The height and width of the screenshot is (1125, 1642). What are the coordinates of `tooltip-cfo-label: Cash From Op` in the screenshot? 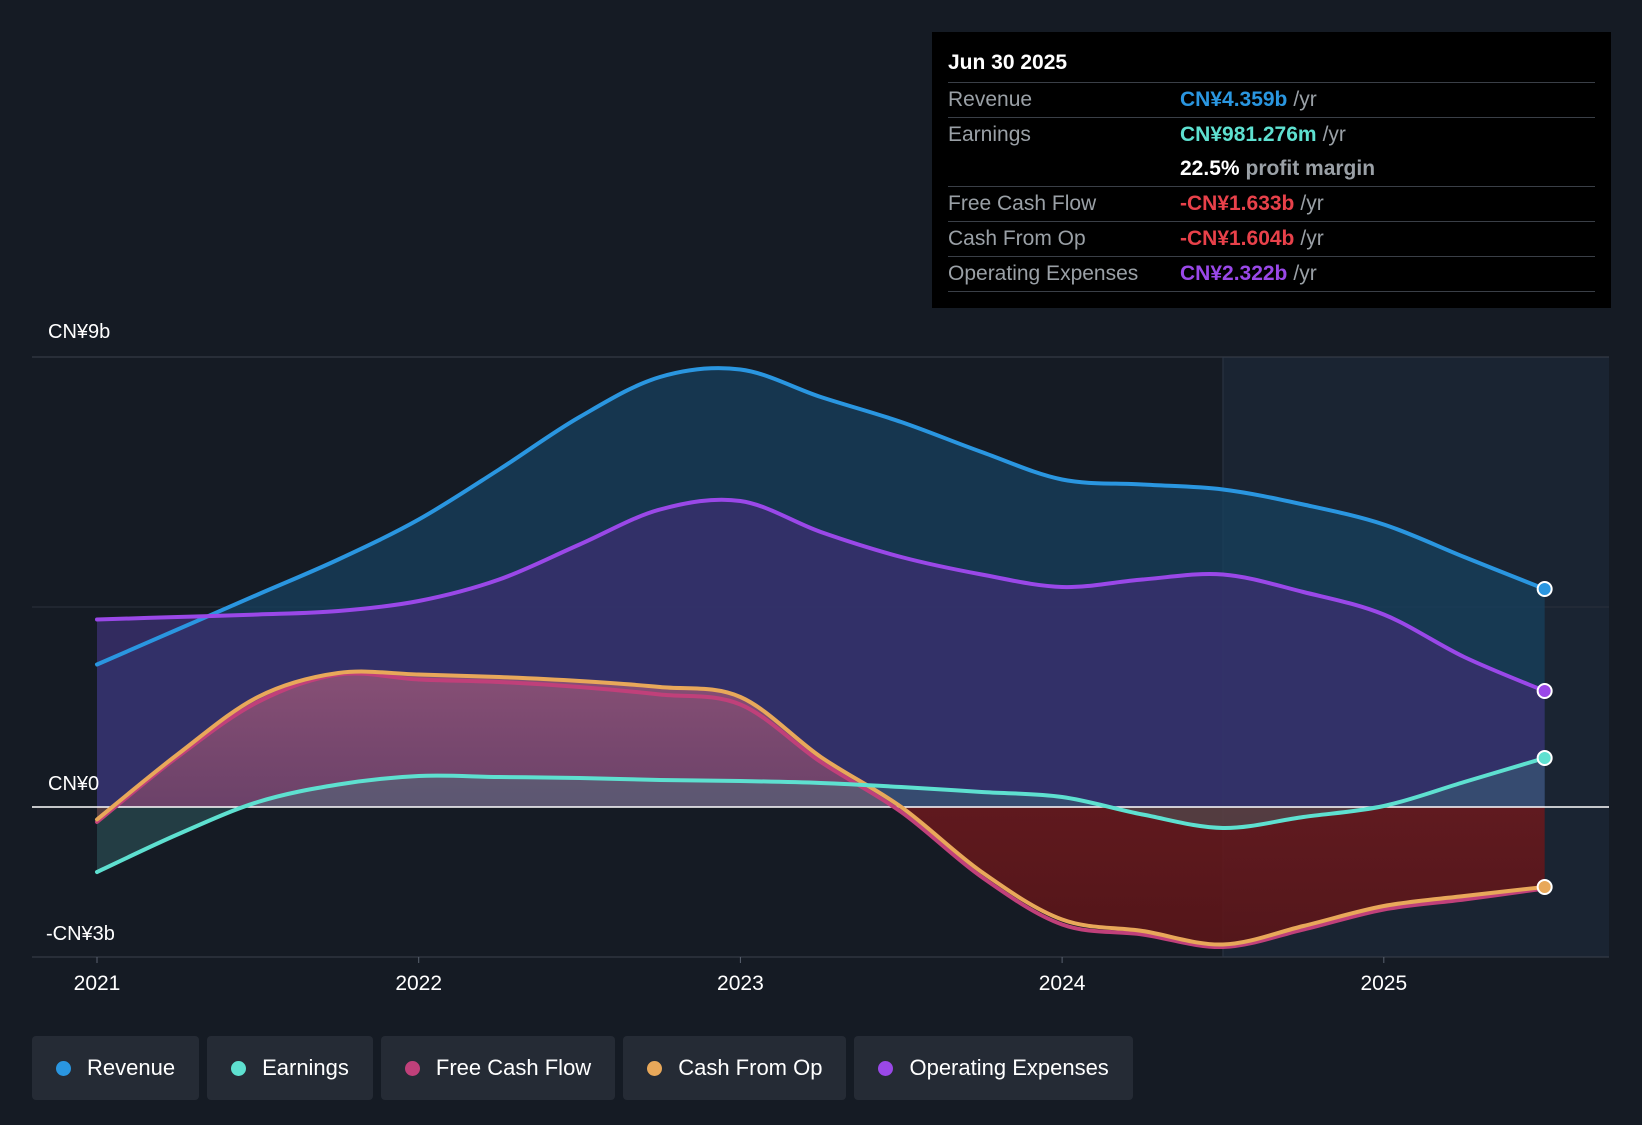 It's located at (1017, 238).